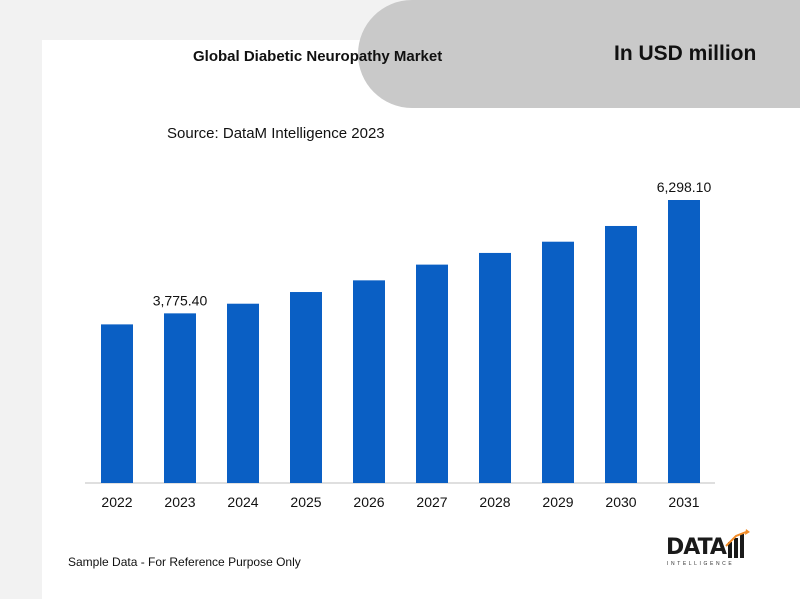 This screenshot has height=599, width=800. I want to click on data-label: 3,775.40, so click(180, 300).